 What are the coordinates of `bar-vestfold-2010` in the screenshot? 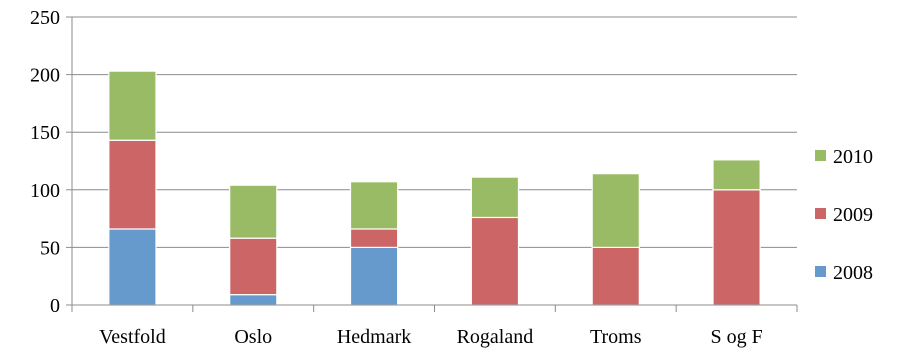 It's located at (132, 105).